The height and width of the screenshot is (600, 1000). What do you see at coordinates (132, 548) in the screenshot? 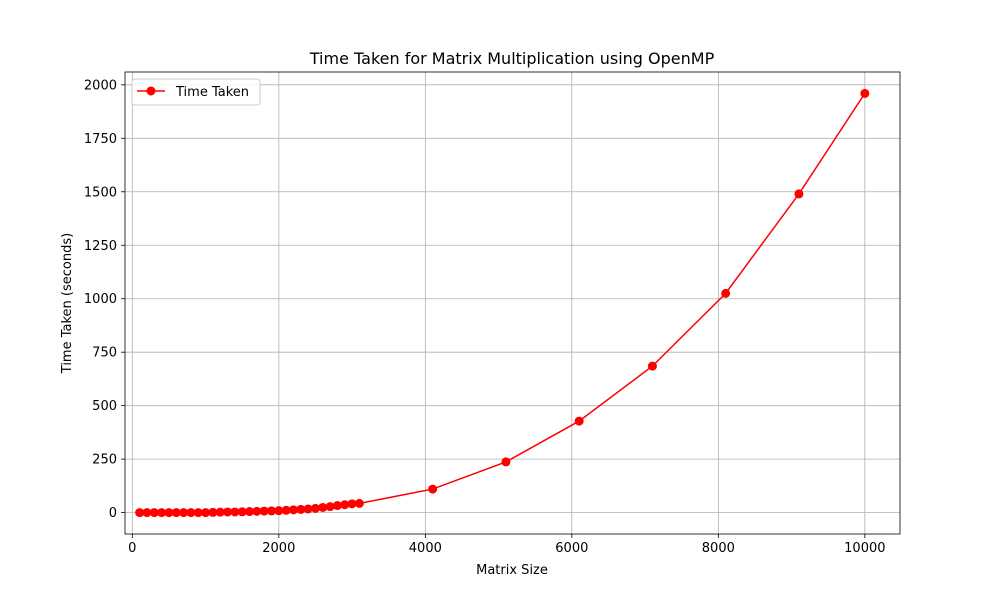
I see `x-tick-label: 0` at bounding box center [132, 548].